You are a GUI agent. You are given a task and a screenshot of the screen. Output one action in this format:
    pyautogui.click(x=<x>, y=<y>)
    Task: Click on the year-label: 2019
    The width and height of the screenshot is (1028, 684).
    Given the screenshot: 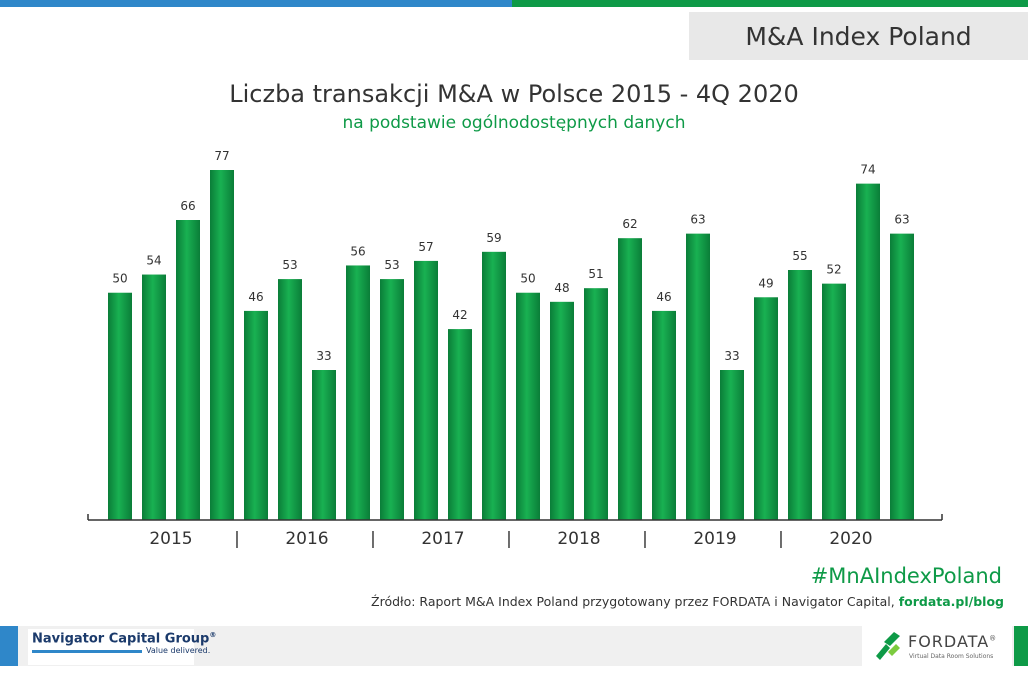 What is the action you would take?
    pyautogui.click(x=714, y=539)
    